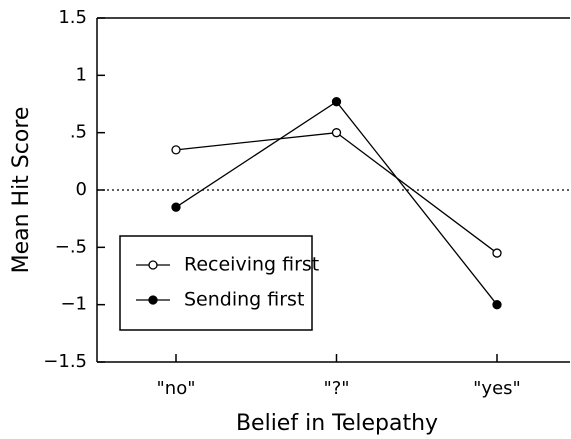  What do you see at coordinates (337, 423) in the screenshot?
I see `x-axis-label: Belief in Telepathy` at bounding box center [337, 423].